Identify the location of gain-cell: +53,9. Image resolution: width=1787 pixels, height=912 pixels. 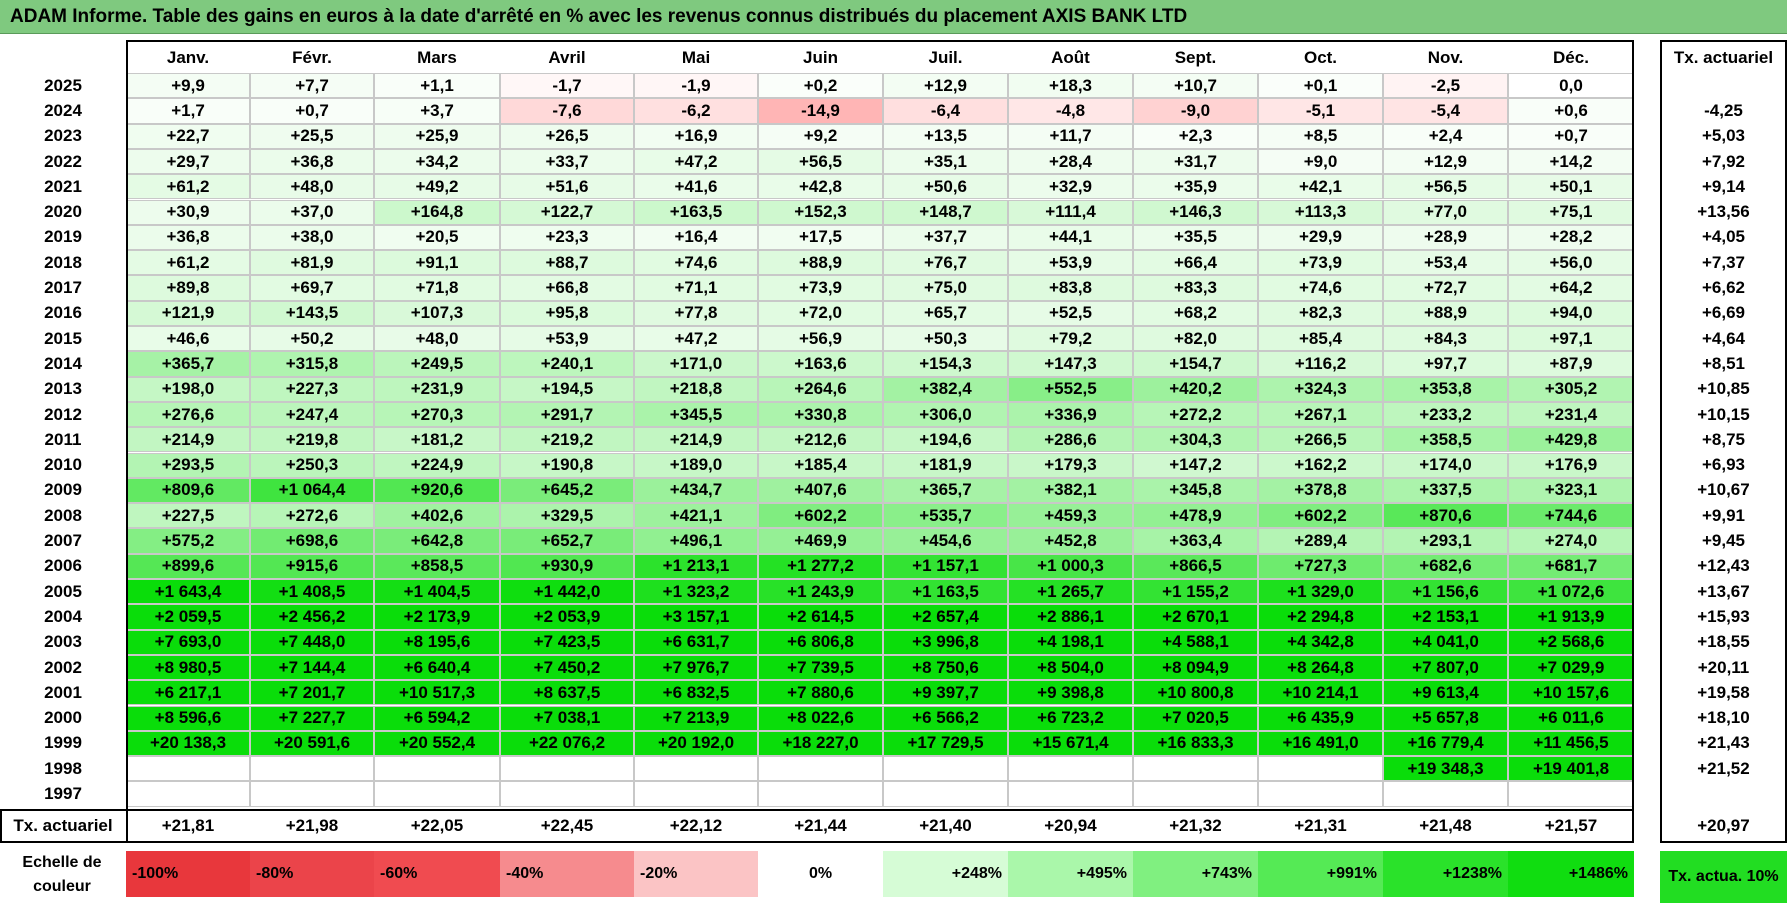
(567, 339).